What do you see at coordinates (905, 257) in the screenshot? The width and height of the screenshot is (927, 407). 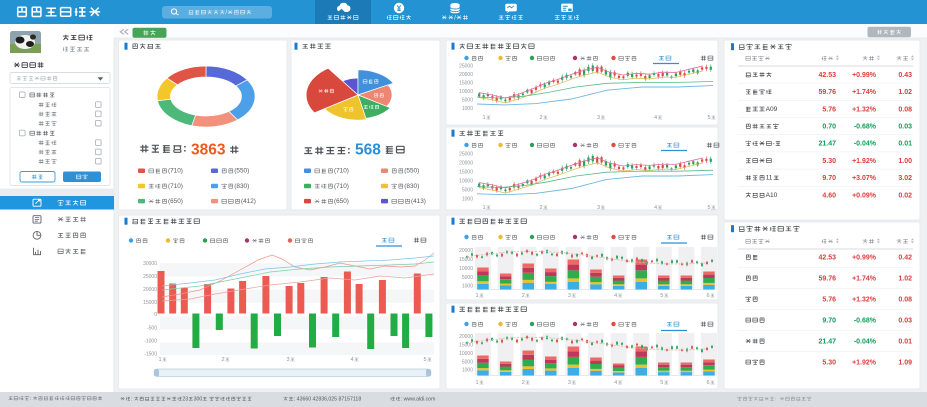 I see `svg-text: 0.42` at bounding box center [905, 257].